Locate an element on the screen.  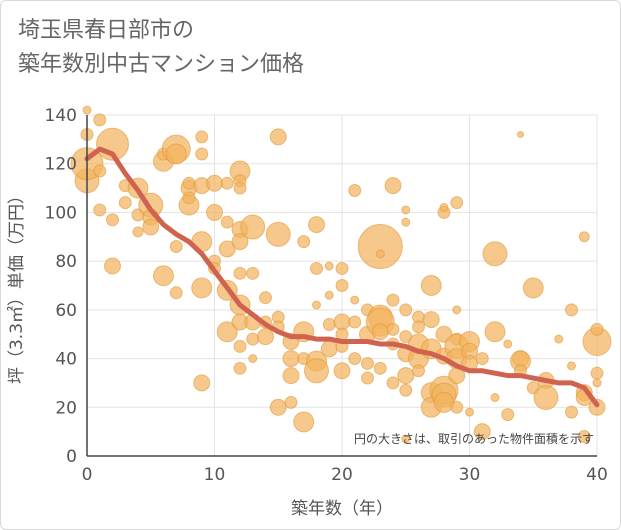
x-tick-label: 20 is located at coordinates (342, 475).